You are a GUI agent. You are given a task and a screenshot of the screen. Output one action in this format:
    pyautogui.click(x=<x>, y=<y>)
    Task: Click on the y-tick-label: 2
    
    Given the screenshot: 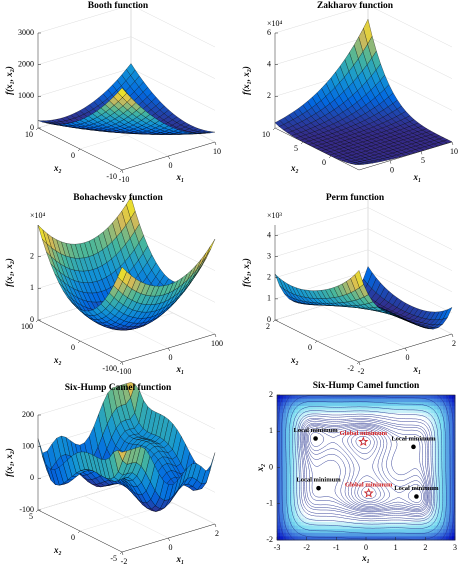 What is the action you would take?
    pyautogui.click(x=268, y=326)
    